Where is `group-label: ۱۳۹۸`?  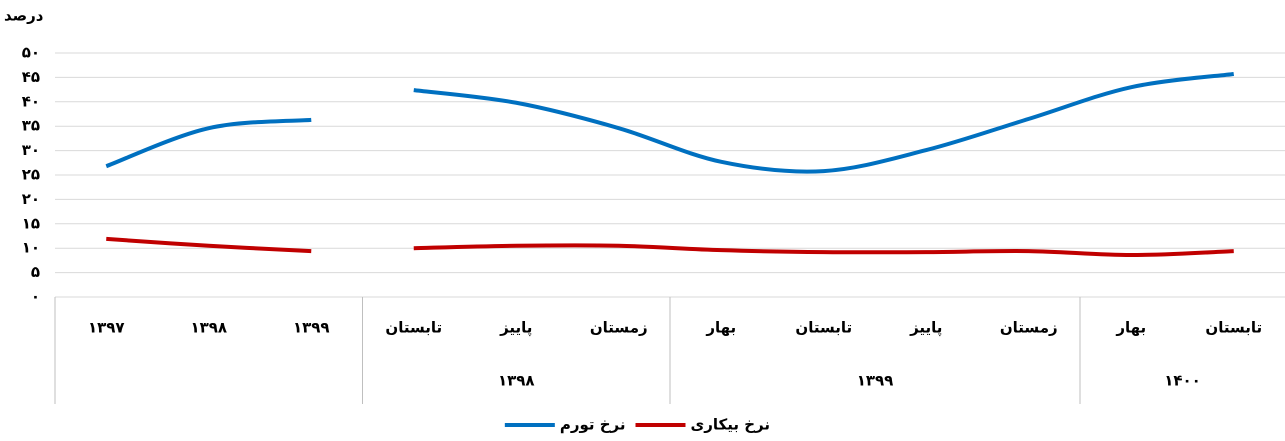
group-label: ۱۳۹۸ is located at coordinates (516, 381).